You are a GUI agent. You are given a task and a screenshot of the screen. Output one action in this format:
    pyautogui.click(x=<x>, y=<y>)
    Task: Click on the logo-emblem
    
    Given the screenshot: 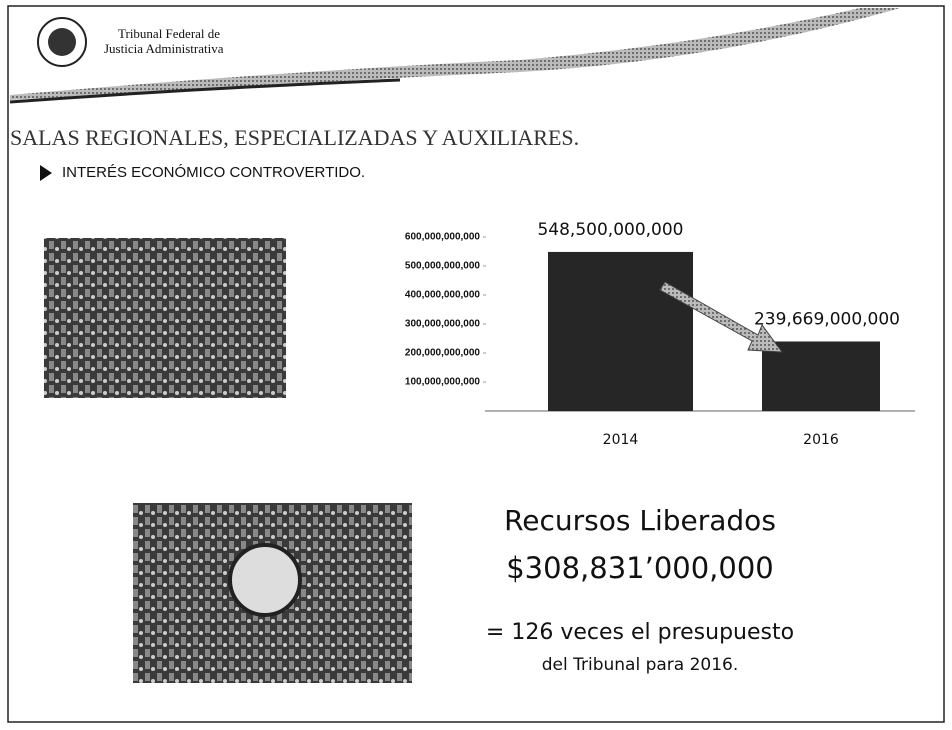 What is the action you would take?
    pyautogui.click(x=62, y=42)
    